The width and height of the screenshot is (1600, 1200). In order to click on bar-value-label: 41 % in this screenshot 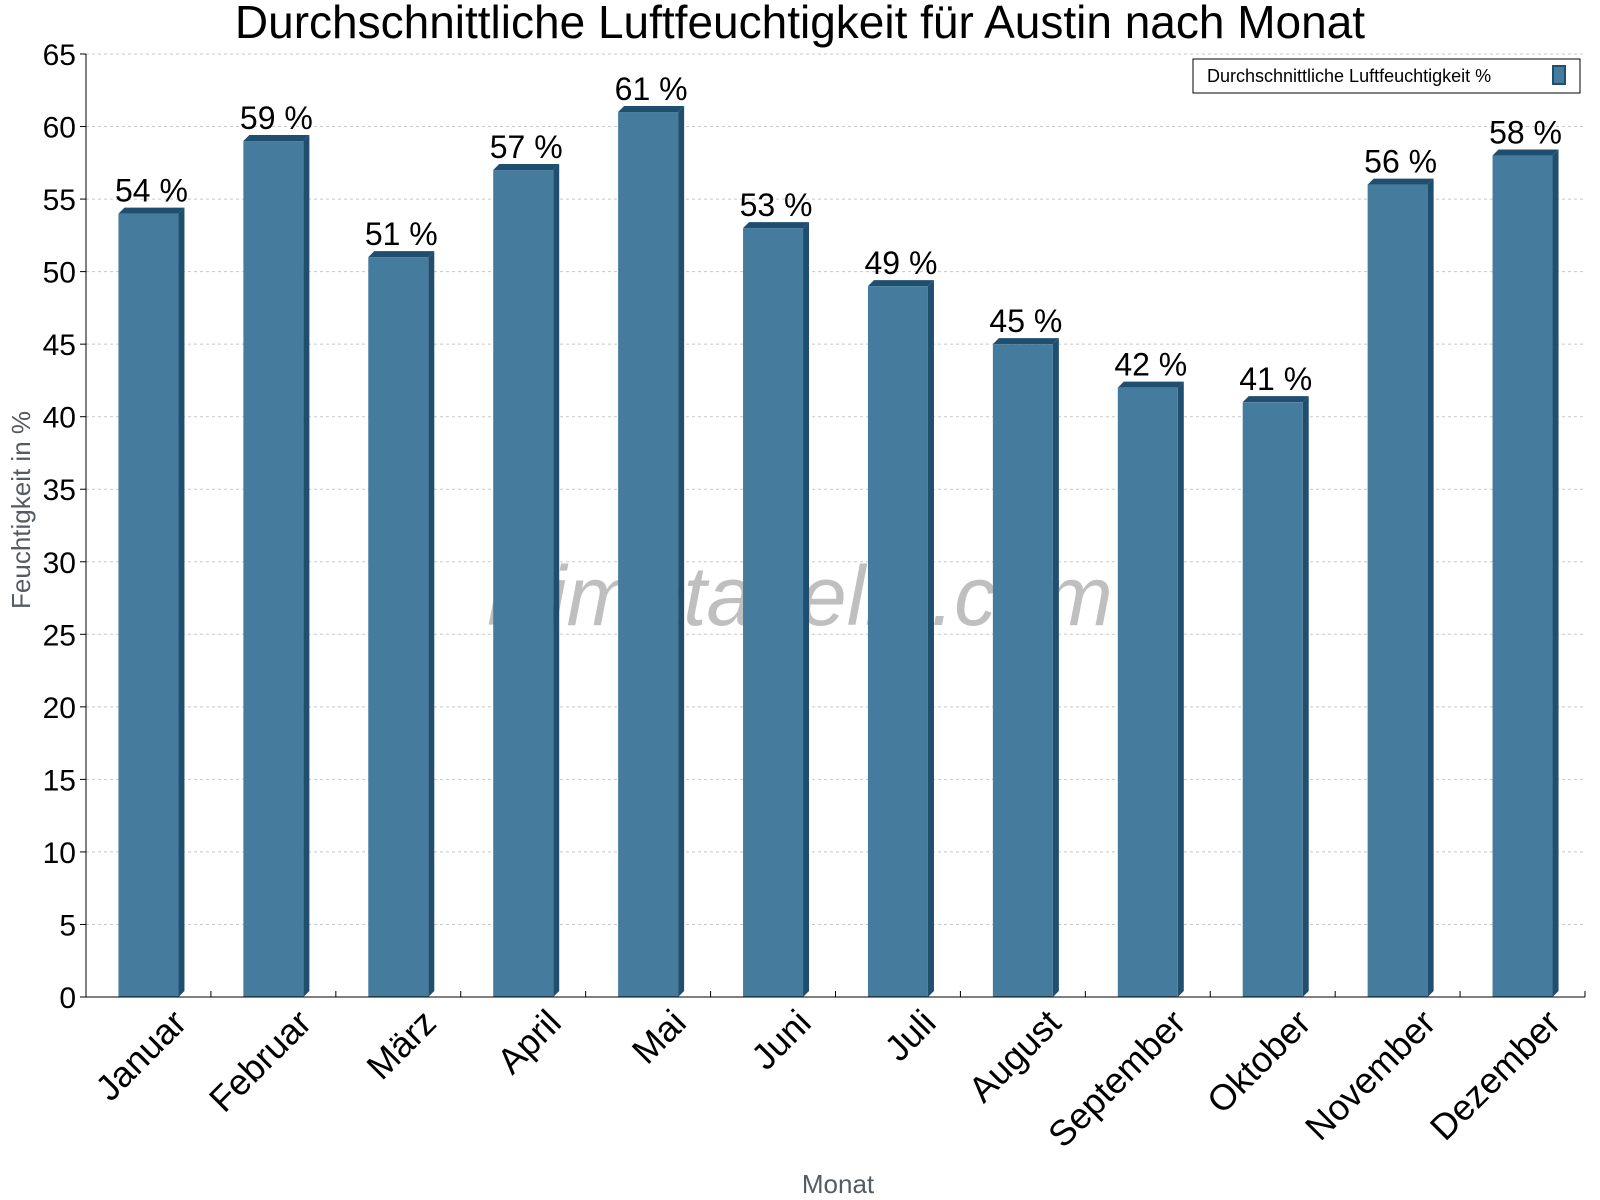, I will do `click(1275, 379)`.